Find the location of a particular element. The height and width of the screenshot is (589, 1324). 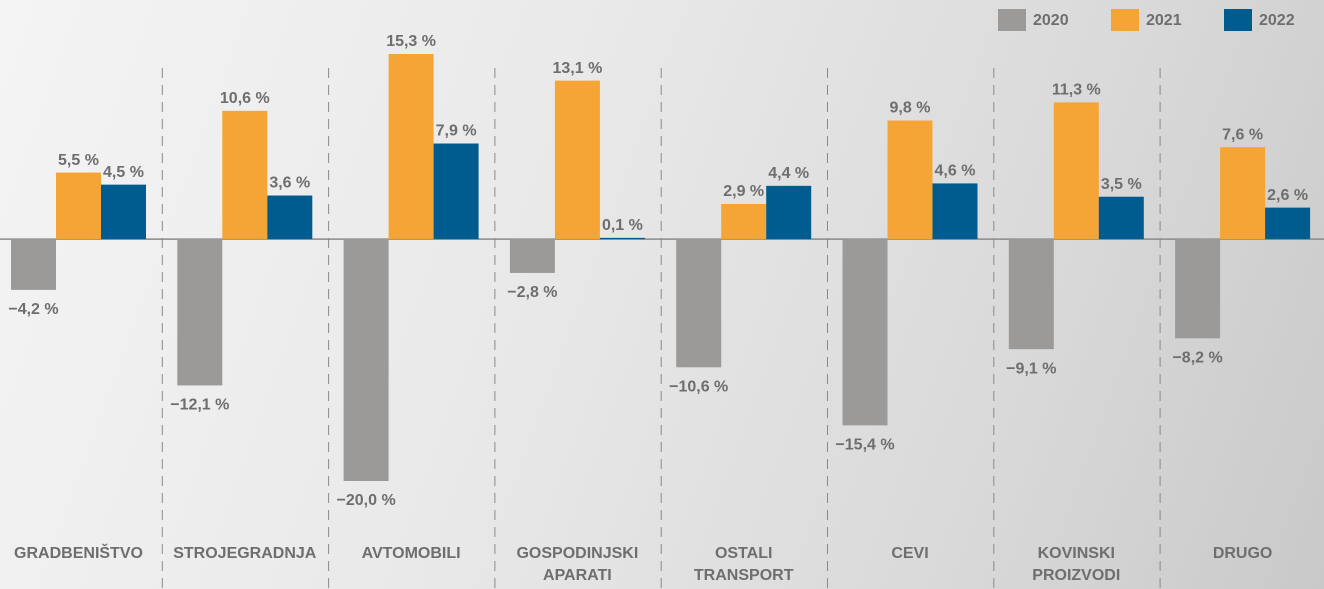

value-label: −2,8 % is located at coordinates (532, 292).